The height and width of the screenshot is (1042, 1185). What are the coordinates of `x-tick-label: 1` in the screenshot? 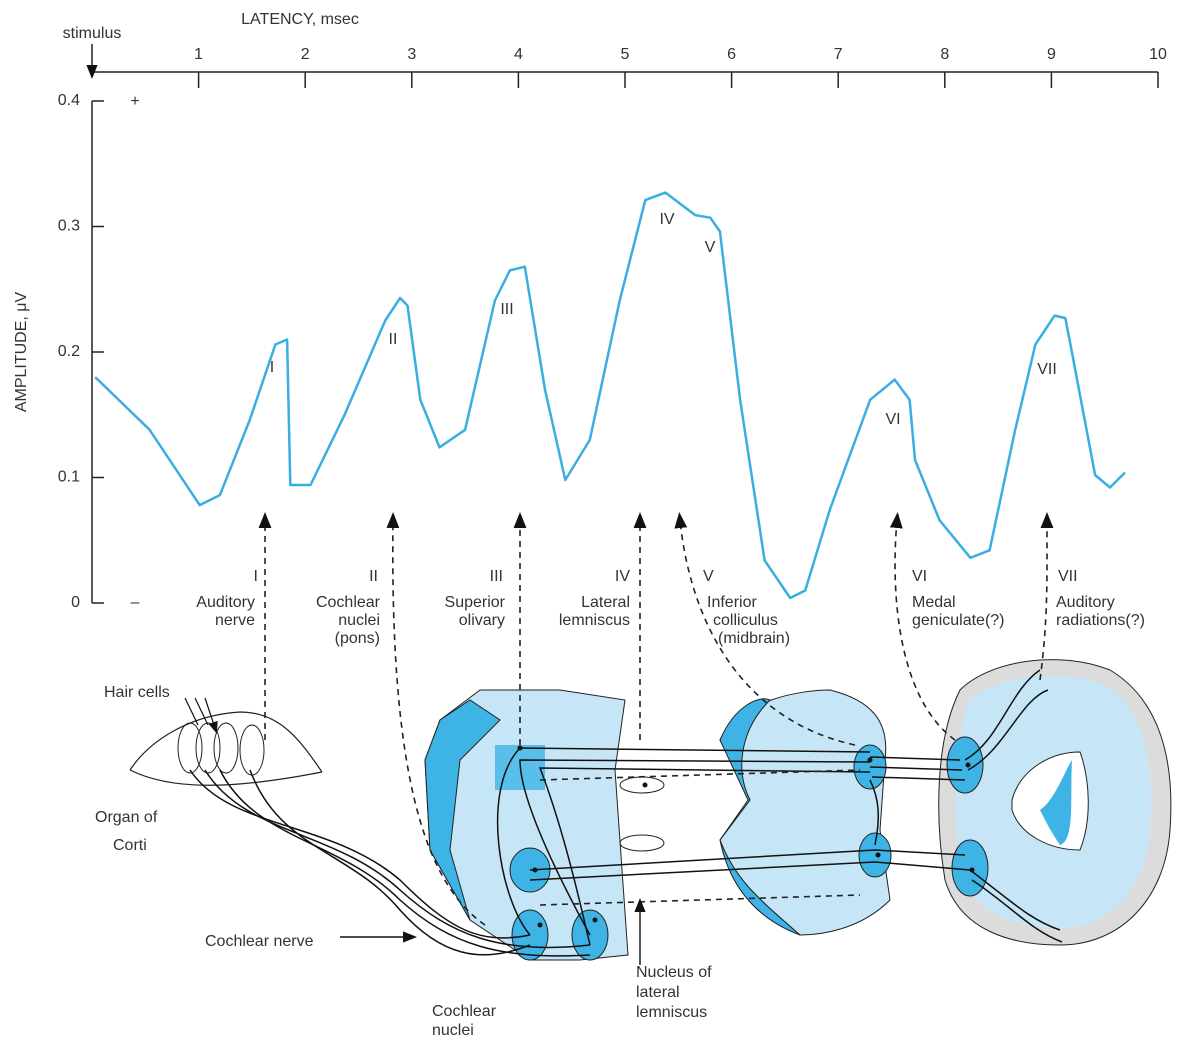 It's located at (198, 54).